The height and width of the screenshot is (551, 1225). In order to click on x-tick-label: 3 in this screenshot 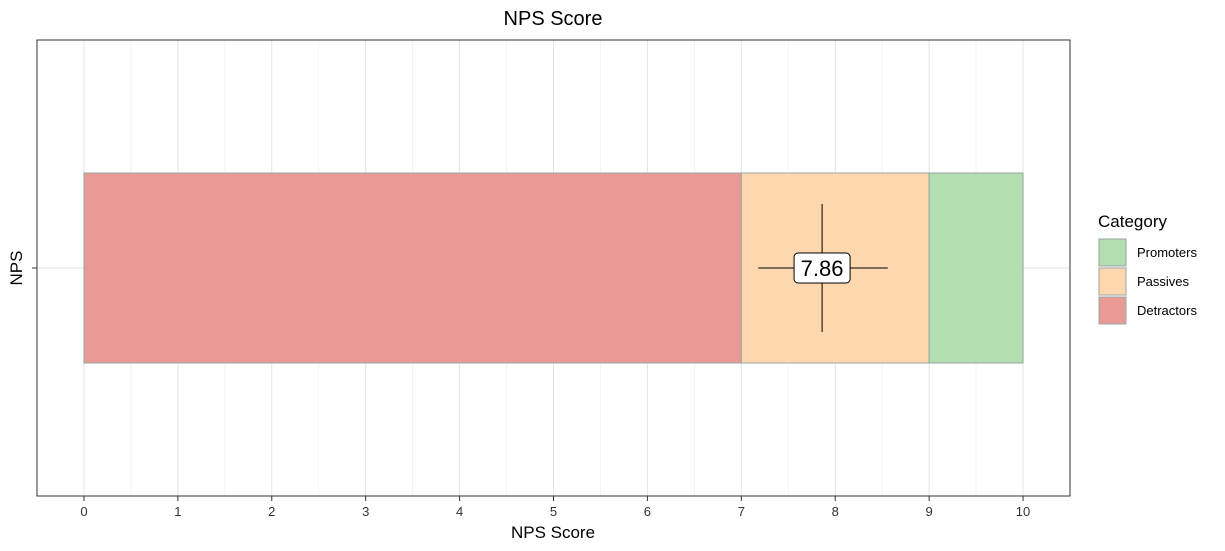, I will do `click(365, 511)`.